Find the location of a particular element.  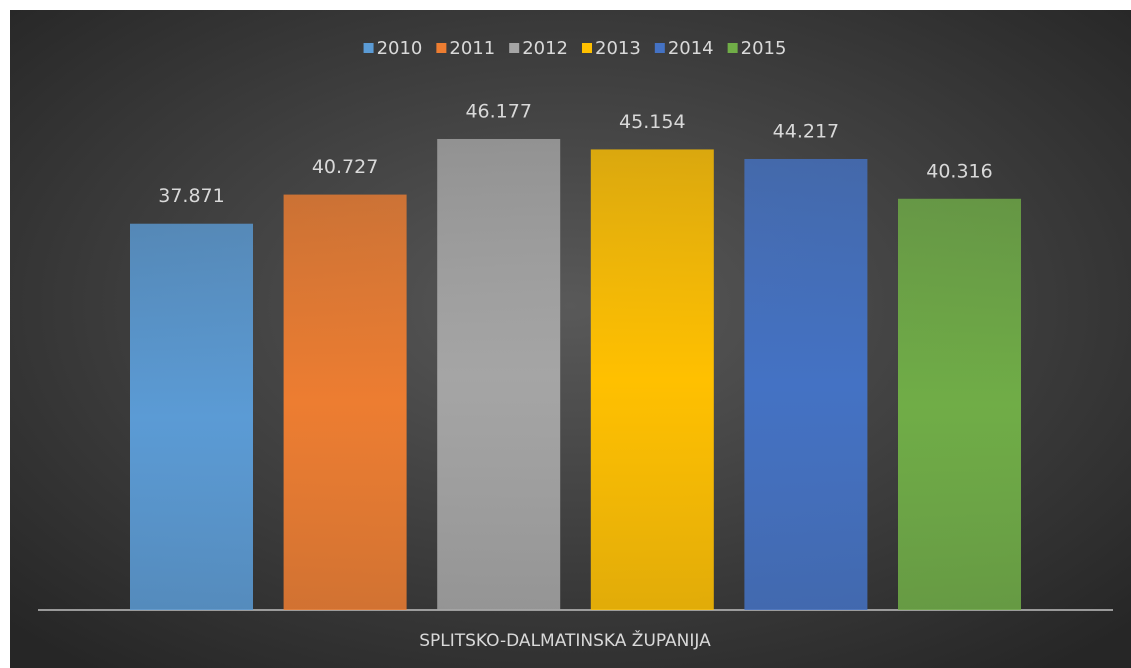

data-label: 45.154 is located at coordinates (652, 122).